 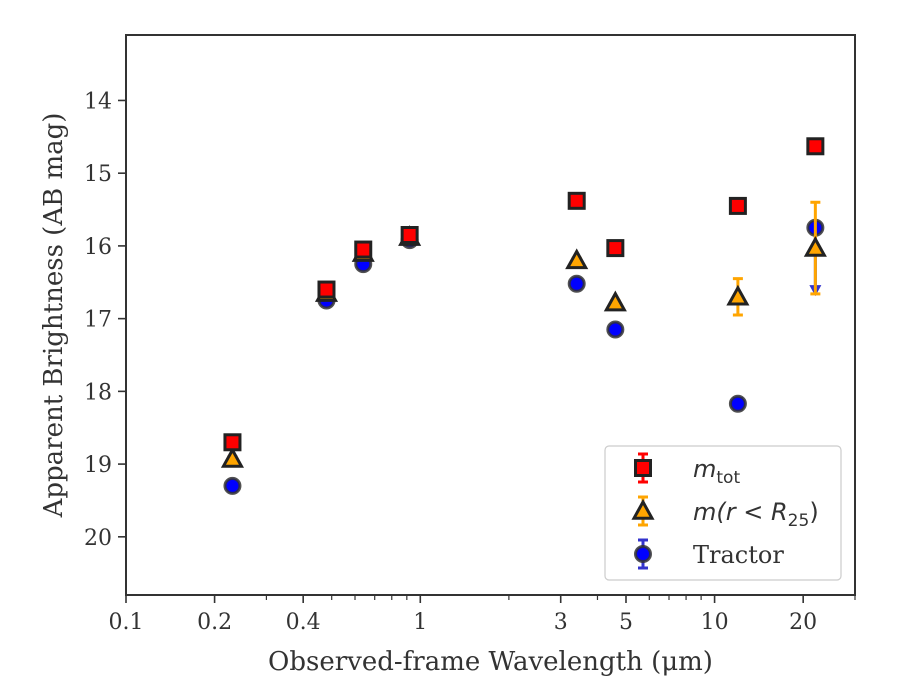 I want to click on y-tick-label: 16, so click(x=98, y=247).